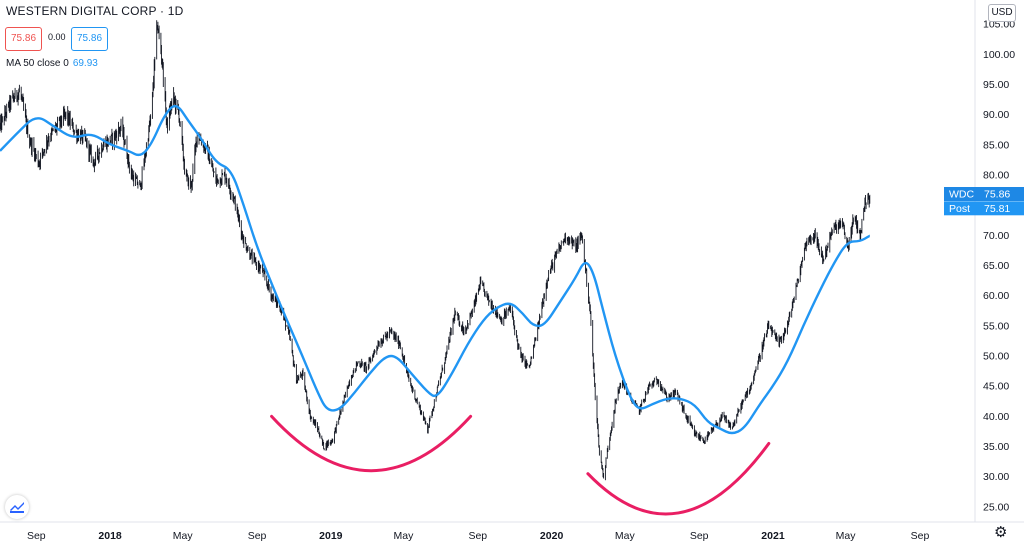 The image size is (1024, 545). Describe the element at coordinates (996, 145) in the screenshot. I see `y-tick-label: 85.00` at that location.